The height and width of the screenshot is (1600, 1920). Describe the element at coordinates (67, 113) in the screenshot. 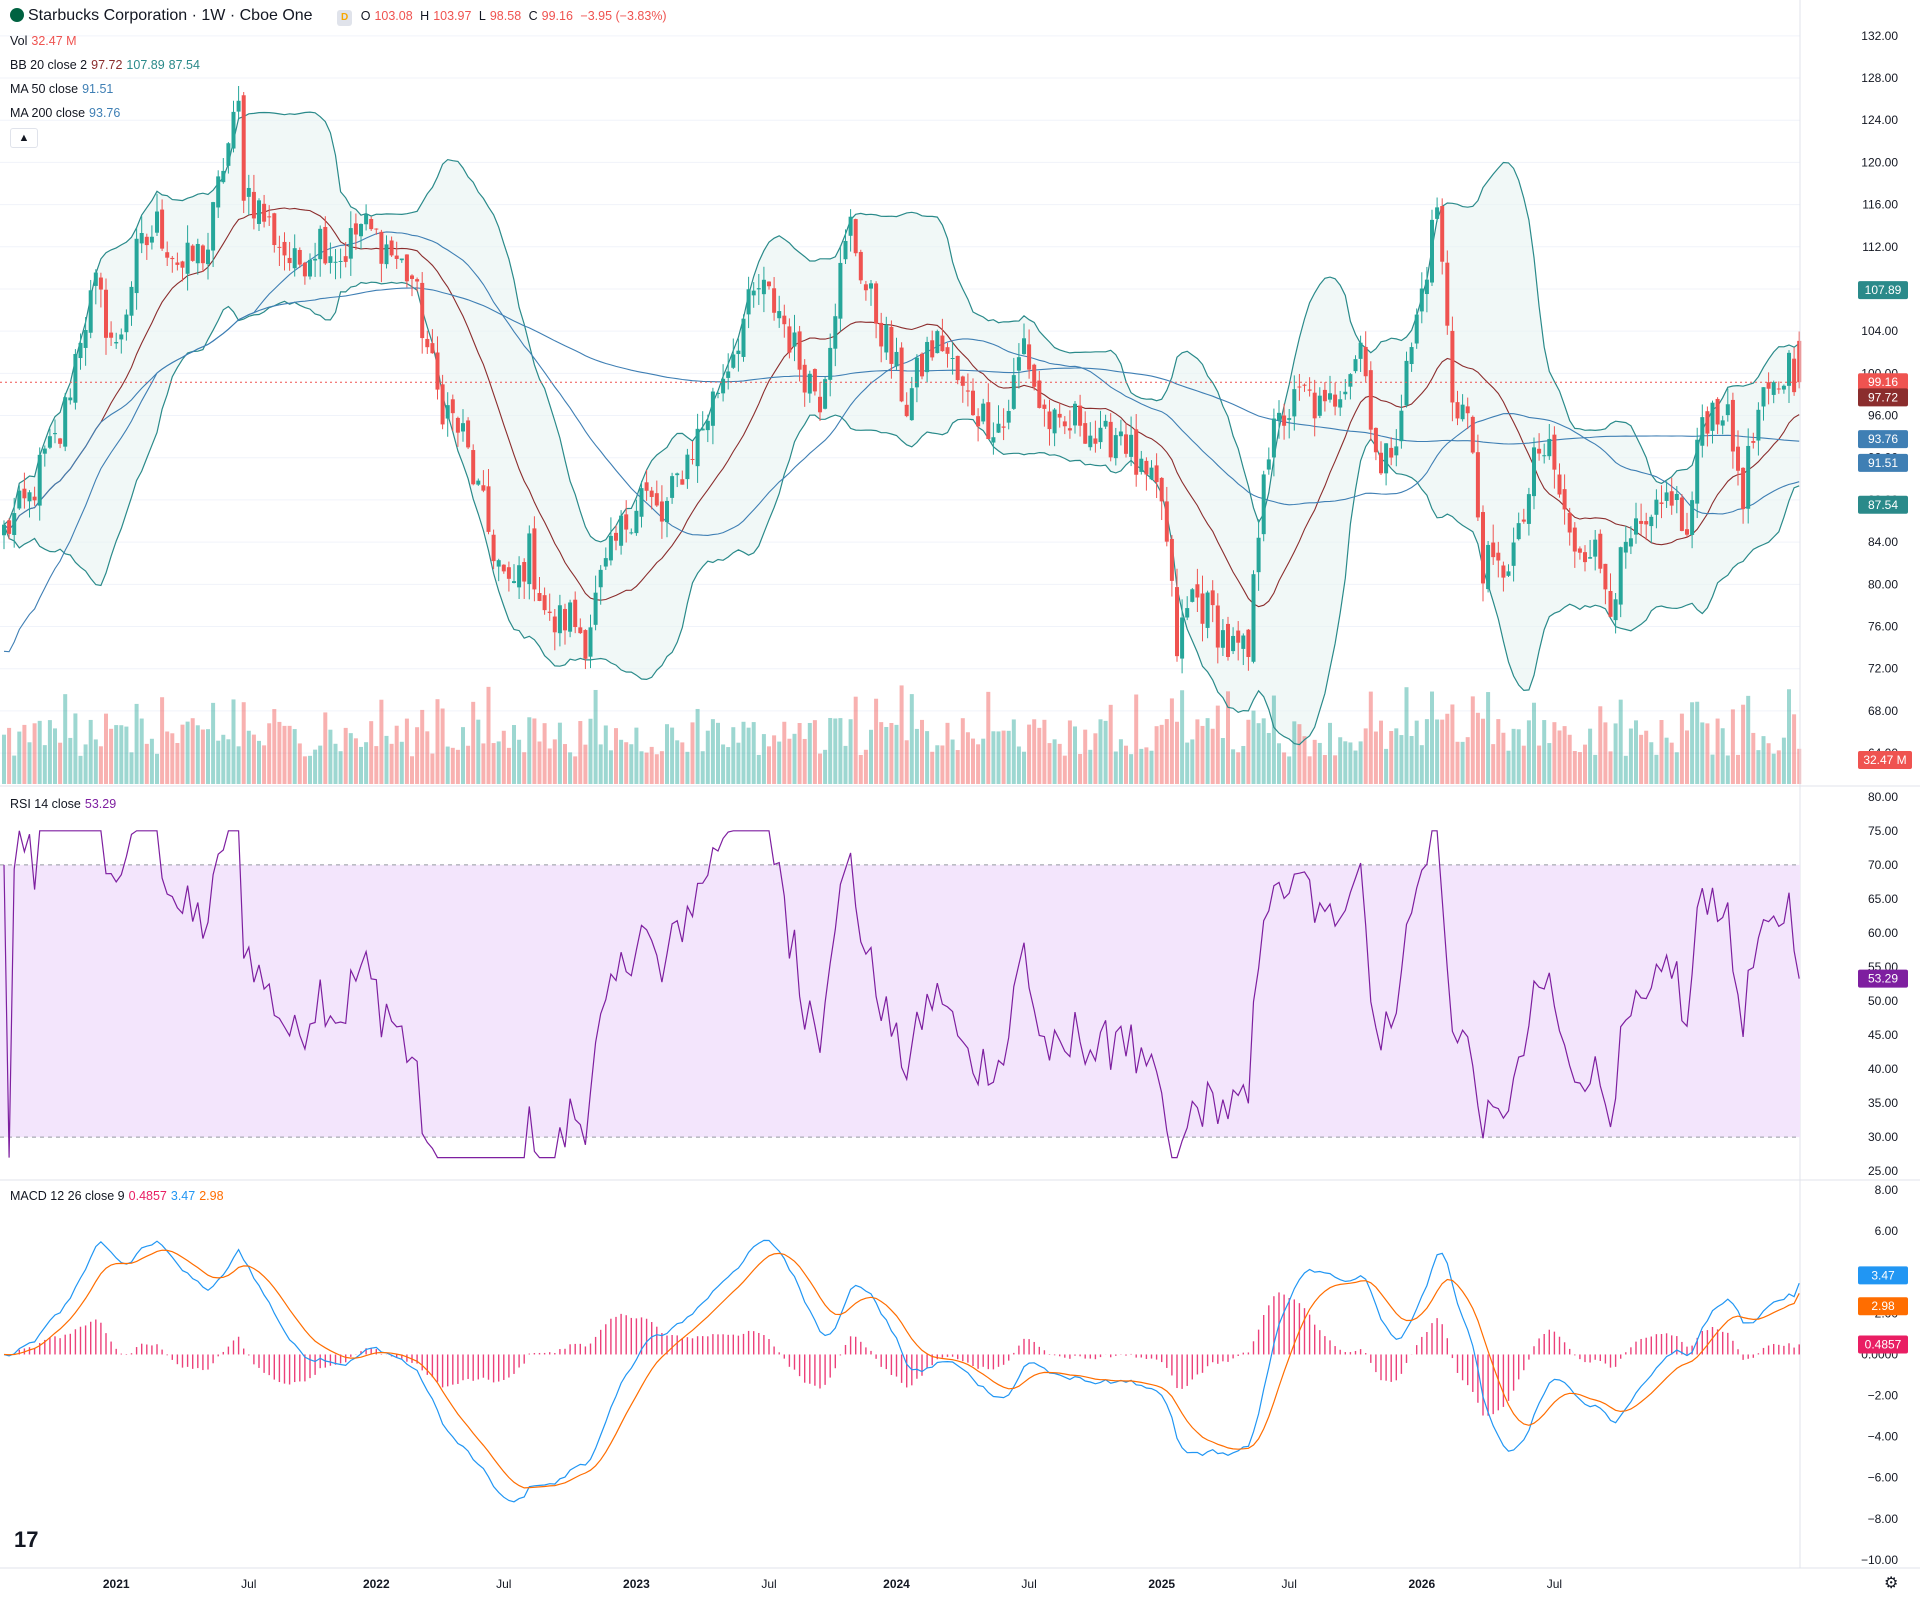

I see `ma200-legend: MA 200 close 93.76` at that location.